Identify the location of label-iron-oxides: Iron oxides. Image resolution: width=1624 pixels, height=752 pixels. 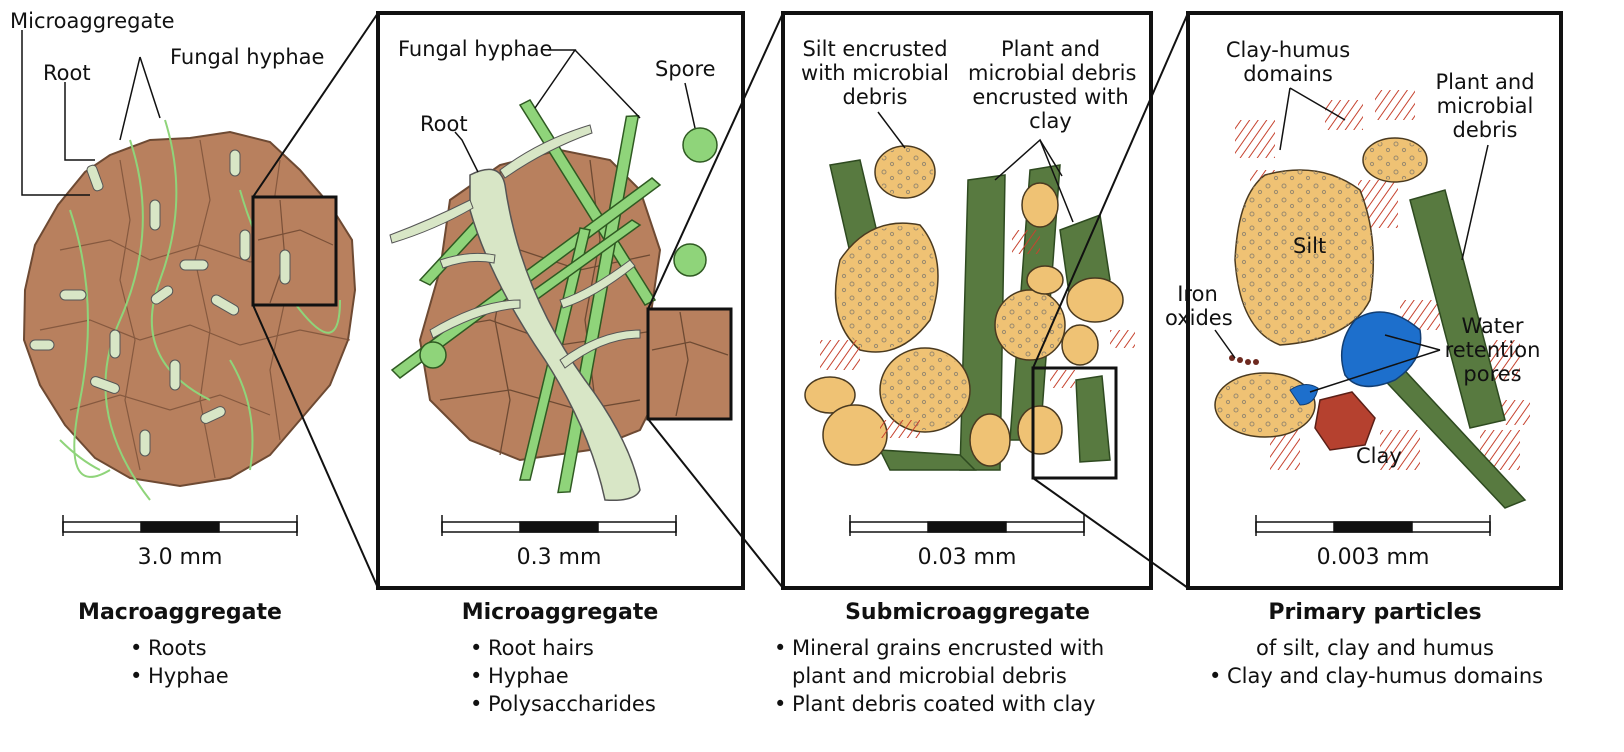
(1199, 306).